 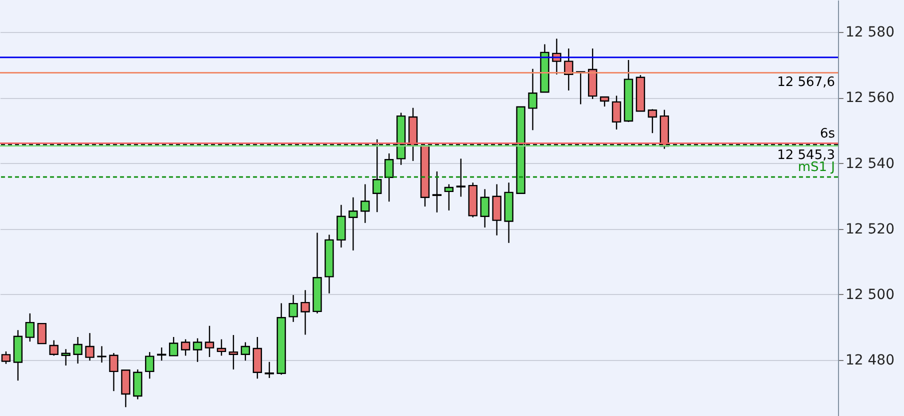 I want to click on ref-line-label: mS1 J, so click(x=816, y=168).